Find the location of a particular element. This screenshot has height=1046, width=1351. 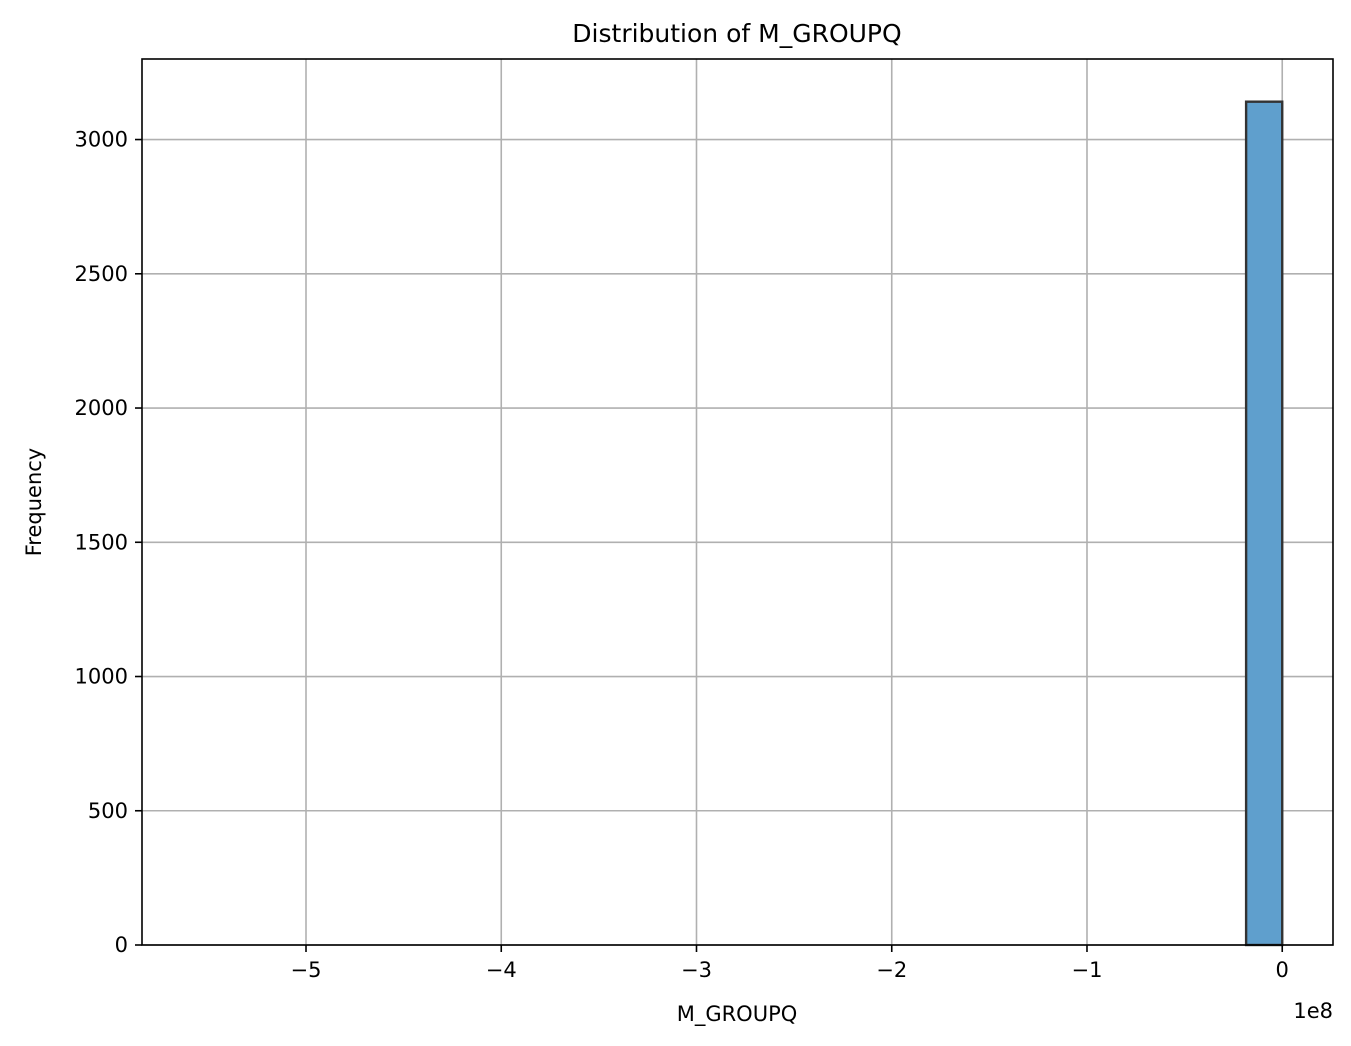

histogram-bar is located at coordinates (1264, 523).